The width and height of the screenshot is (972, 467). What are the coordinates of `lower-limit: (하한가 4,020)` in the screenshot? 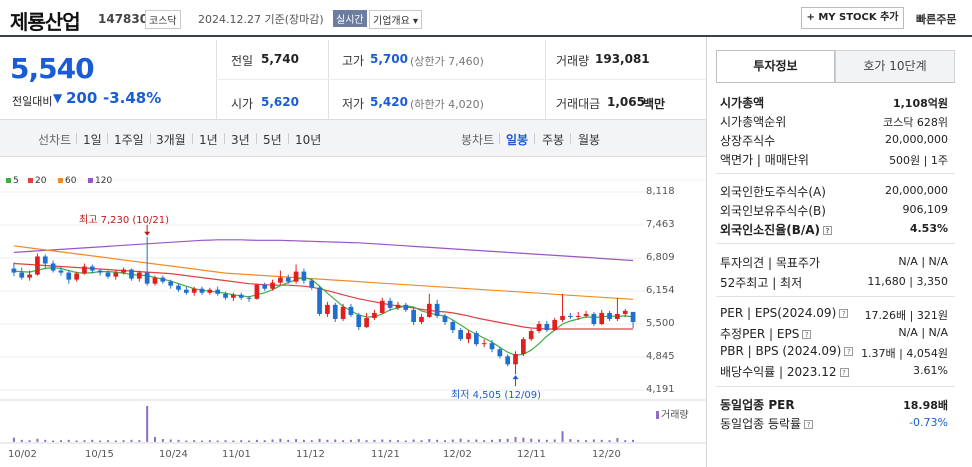 It's located at (447, 104).